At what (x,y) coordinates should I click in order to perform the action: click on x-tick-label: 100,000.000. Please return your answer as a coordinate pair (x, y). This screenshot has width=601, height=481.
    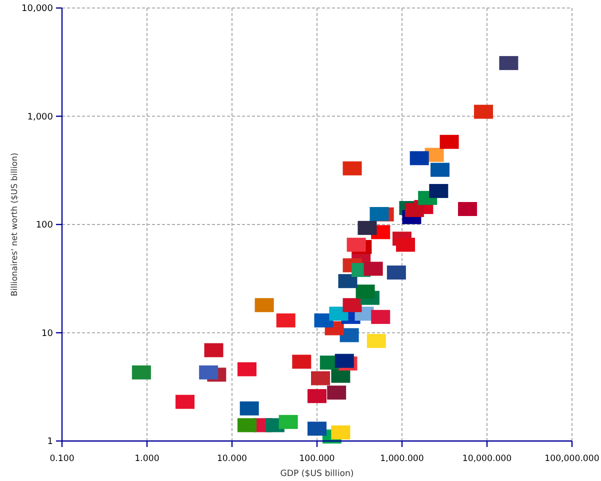
    Looking at the image, I should click on (572, 459).